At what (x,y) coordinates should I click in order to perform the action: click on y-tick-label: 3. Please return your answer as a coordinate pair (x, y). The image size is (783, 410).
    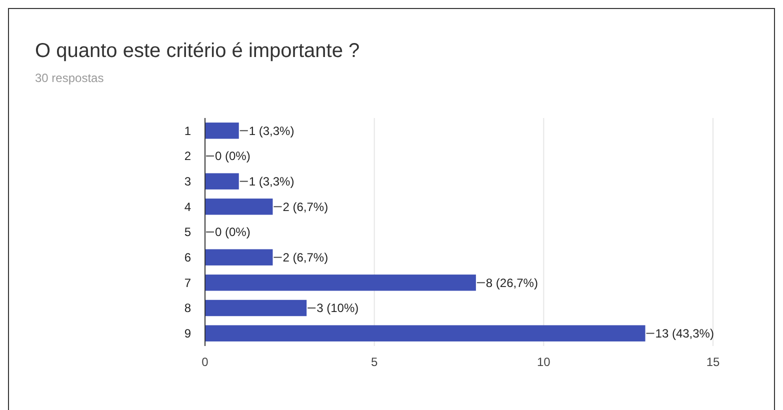
    Looking at the image, I should click on (188, 181).